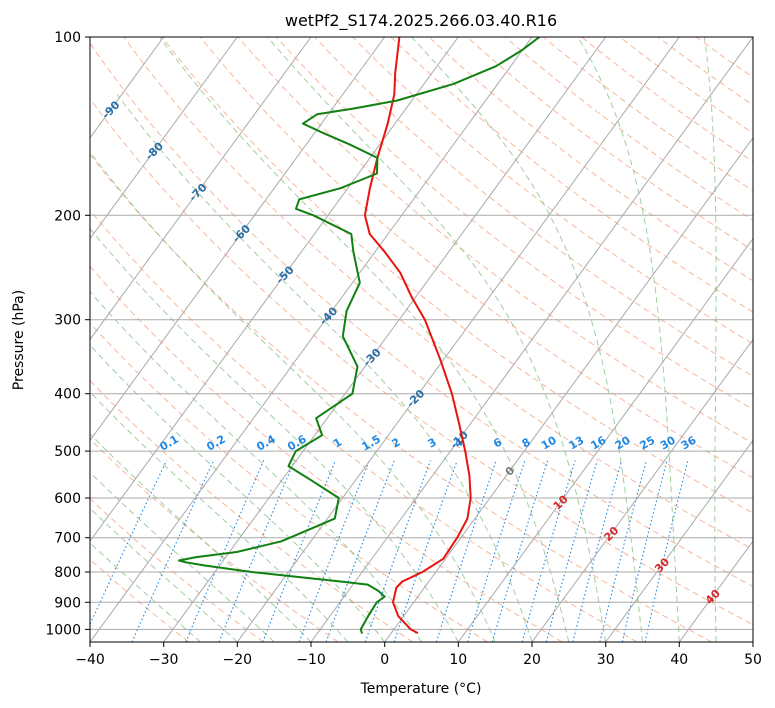  I want to click on x-tick-label: 0, so click(384, 660).